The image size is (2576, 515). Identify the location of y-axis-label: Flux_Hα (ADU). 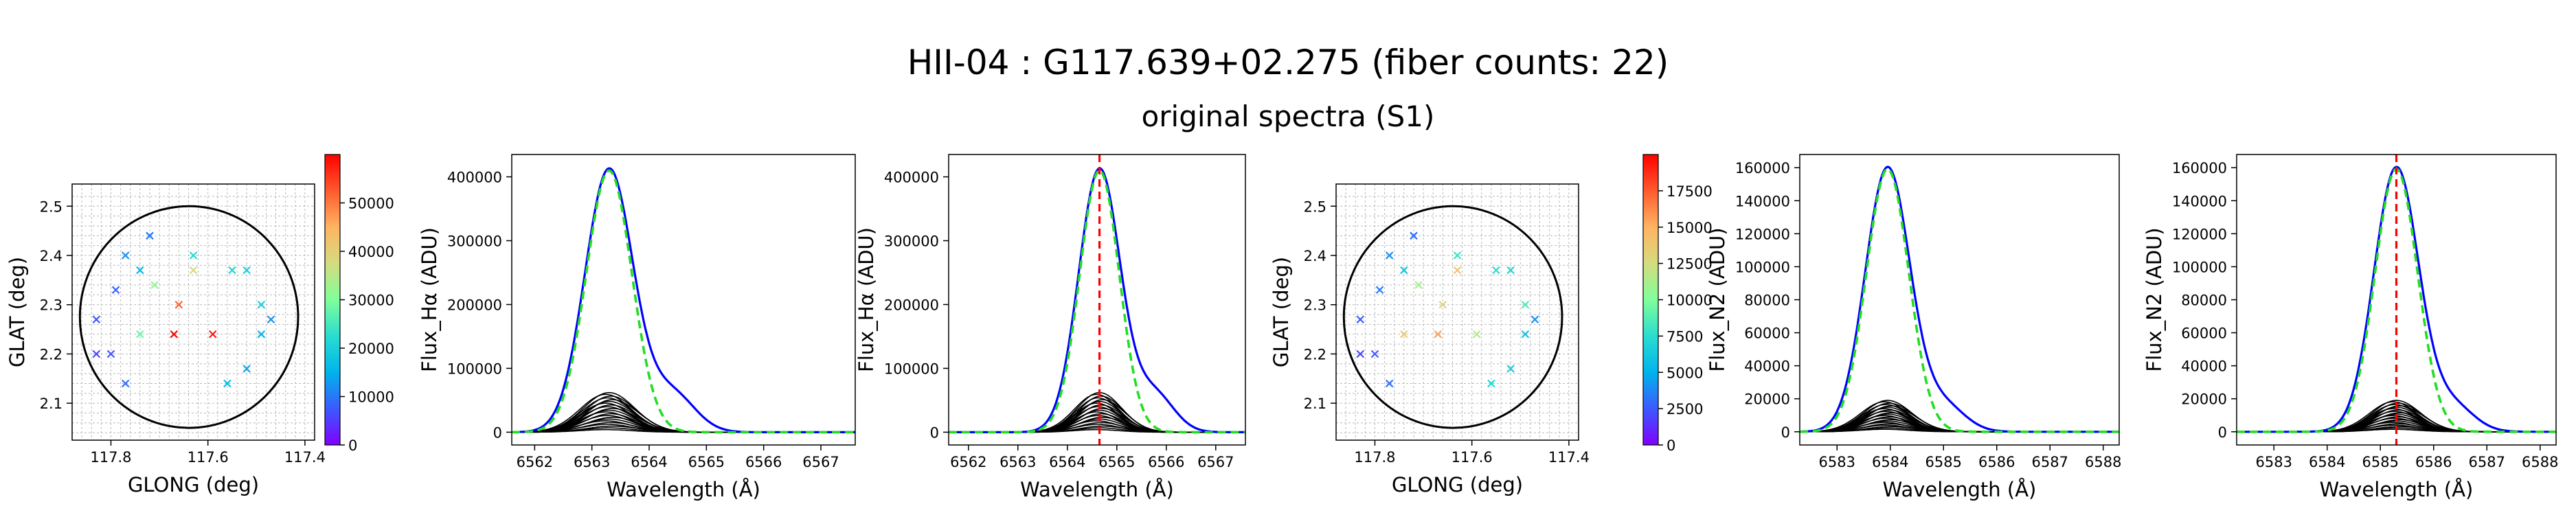
(429, 299).